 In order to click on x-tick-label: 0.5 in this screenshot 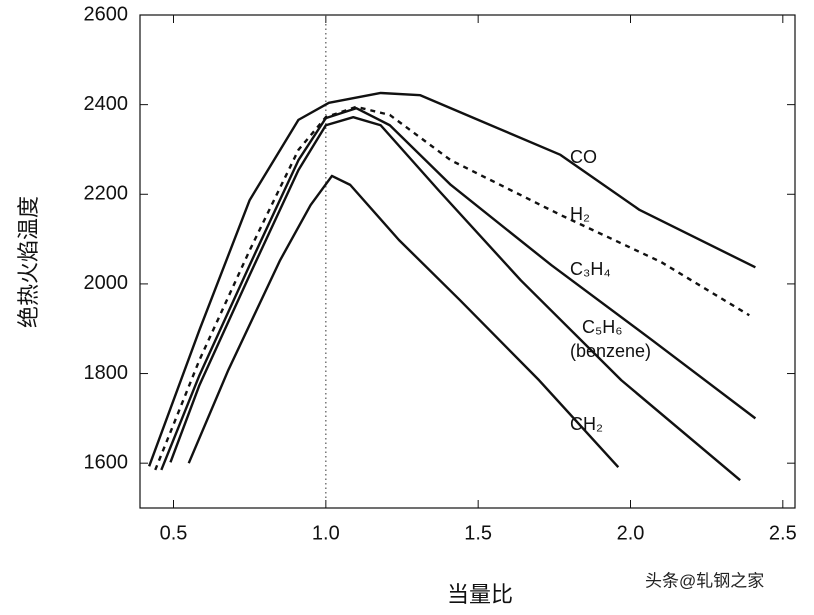, I will do `click(174, 533)`.